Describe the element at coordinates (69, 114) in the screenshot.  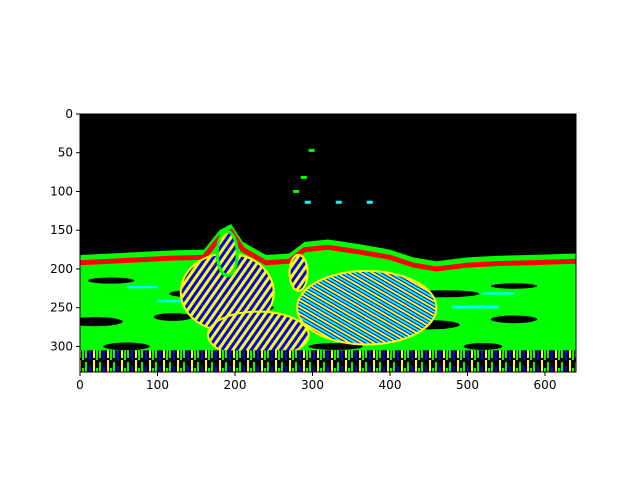
I see `y-tick-label: 0` at that location.